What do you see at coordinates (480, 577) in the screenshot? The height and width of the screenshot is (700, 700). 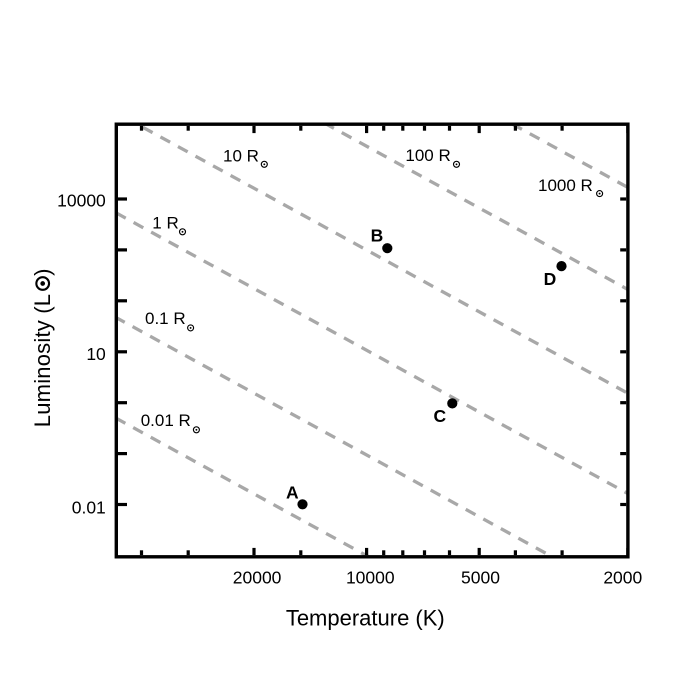 I see `svg-text: 5000` at bounding box center [480, 577].